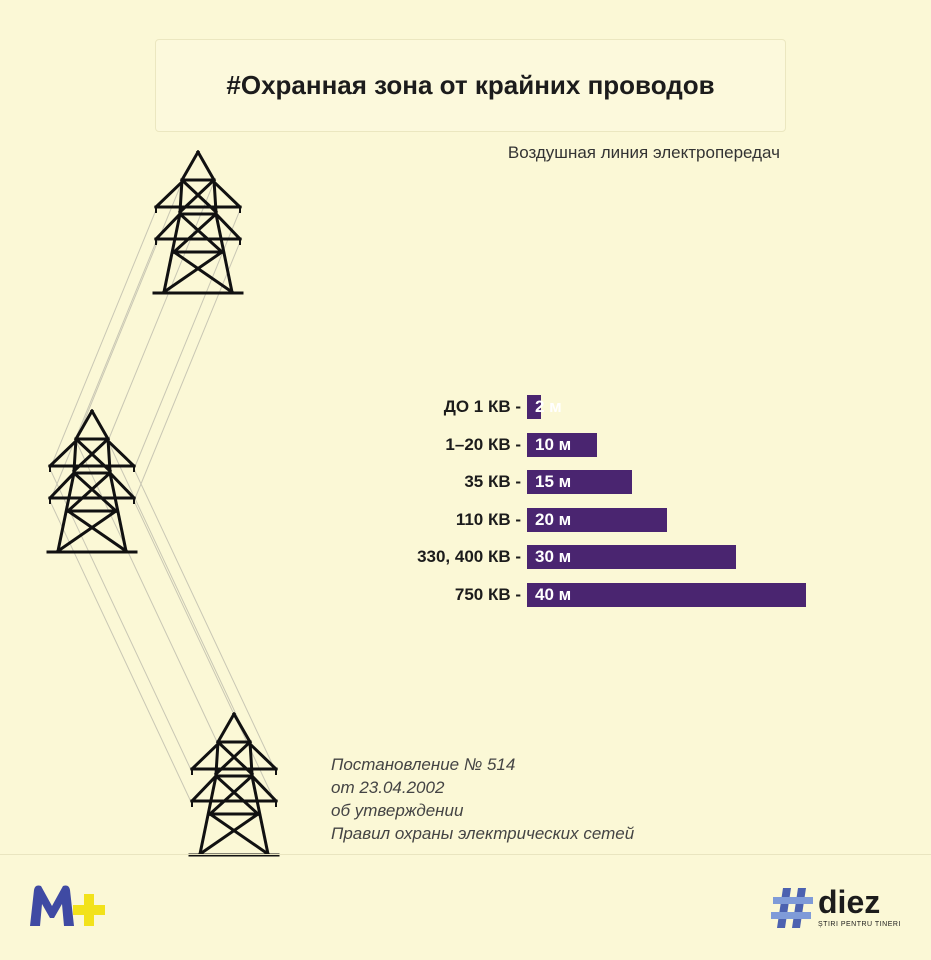 The image size is (931, 960). I want to click on diez-hash-icon, so click(792, 908).